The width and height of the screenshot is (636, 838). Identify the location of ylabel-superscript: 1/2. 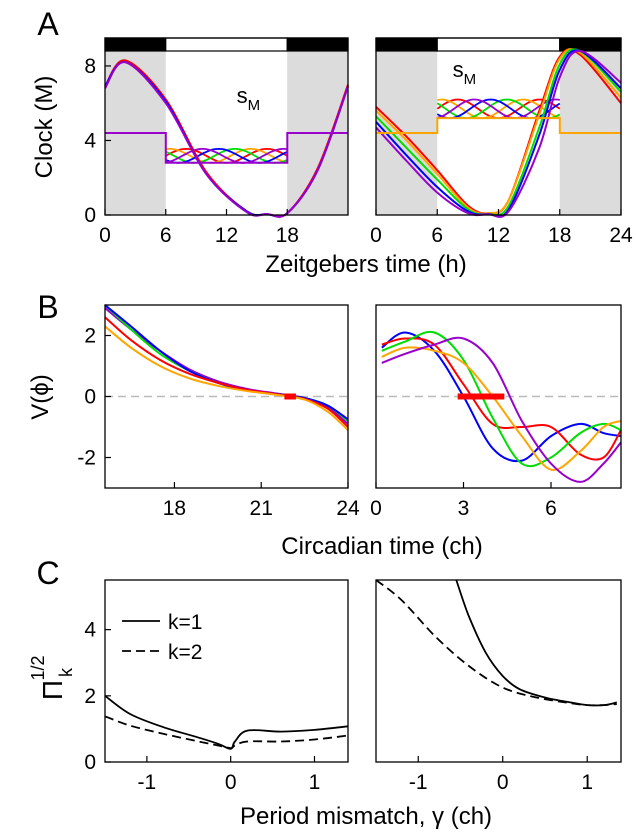
(38, 667).